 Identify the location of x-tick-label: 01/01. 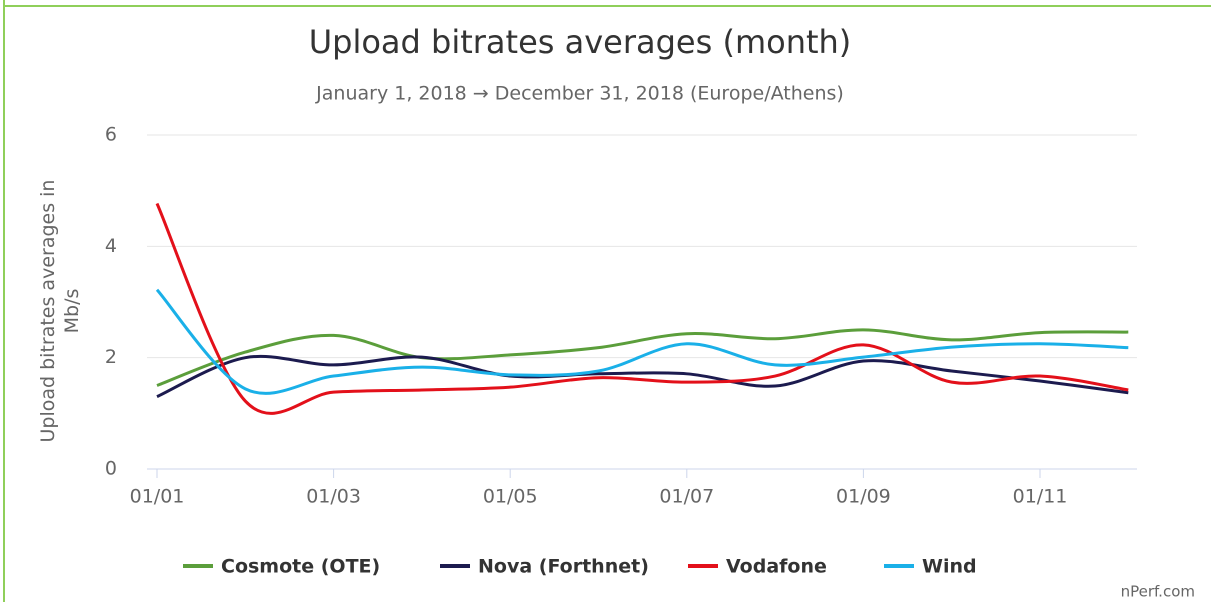
(157, 497).